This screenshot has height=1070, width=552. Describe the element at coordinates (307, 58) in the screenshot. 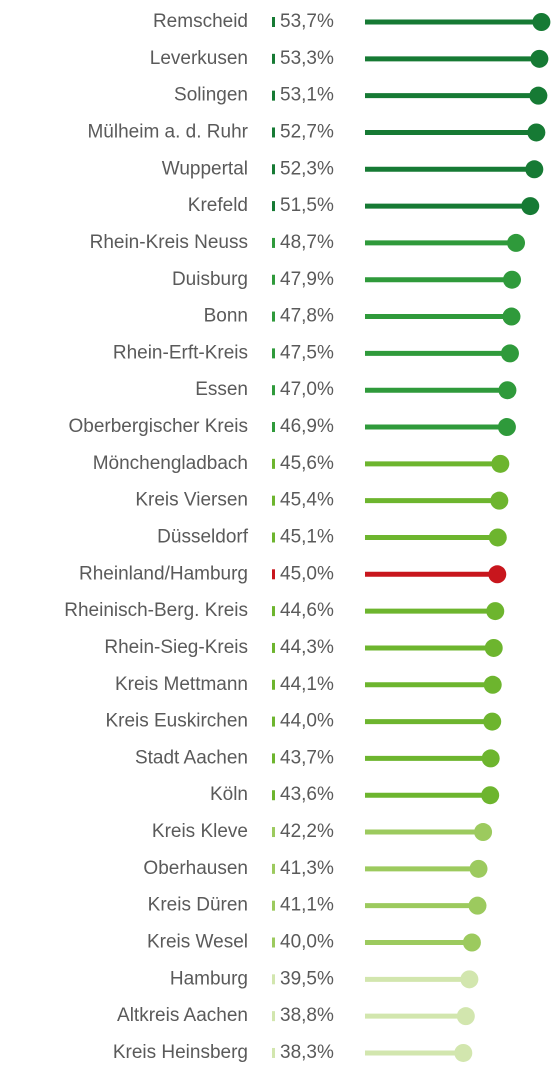

I see `value-label: 53,3%` at that location.